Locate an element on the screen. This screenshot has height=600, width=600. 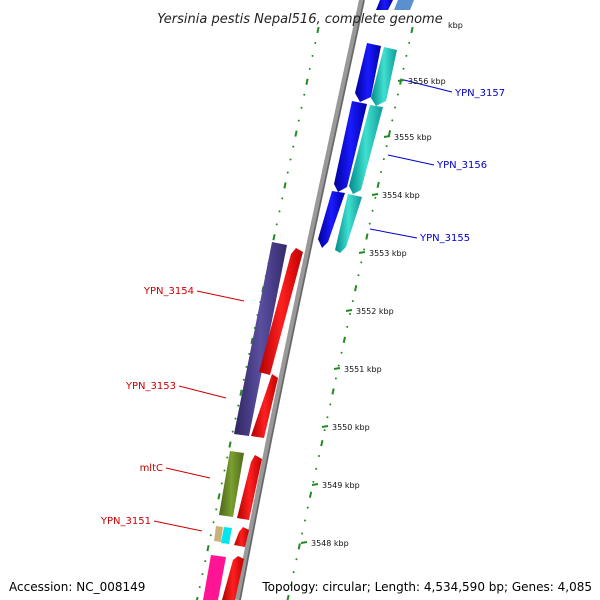
gene-reverse-bottom is located at coordinates (233, 578).